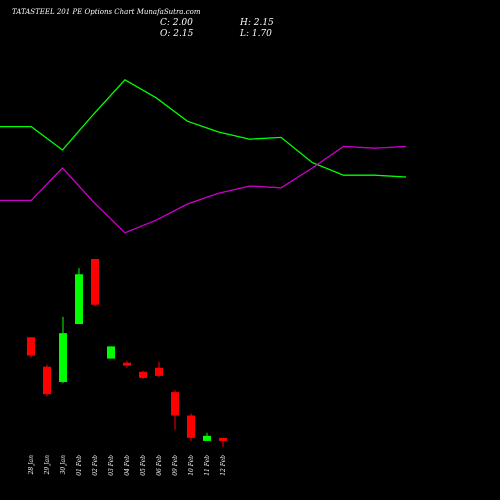 The width and height of the screenshot is (500, 500). I want to click on x-tick-label: 01 Feb, so click(79, 465).